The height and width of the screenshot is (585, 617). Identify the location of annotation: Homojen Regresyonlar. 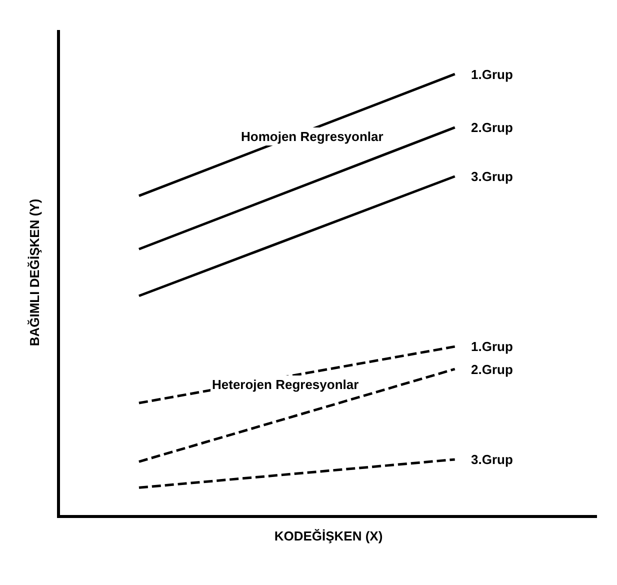
(312, 136).